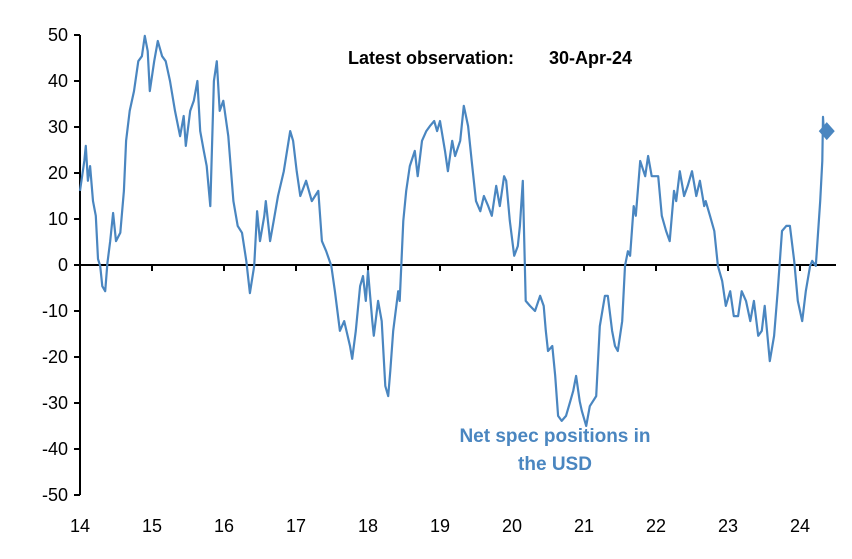  Describe the element at coordinates (554, 436) in the screenshot. I see `series-annotation-line1: Net spec positions in` at that location.